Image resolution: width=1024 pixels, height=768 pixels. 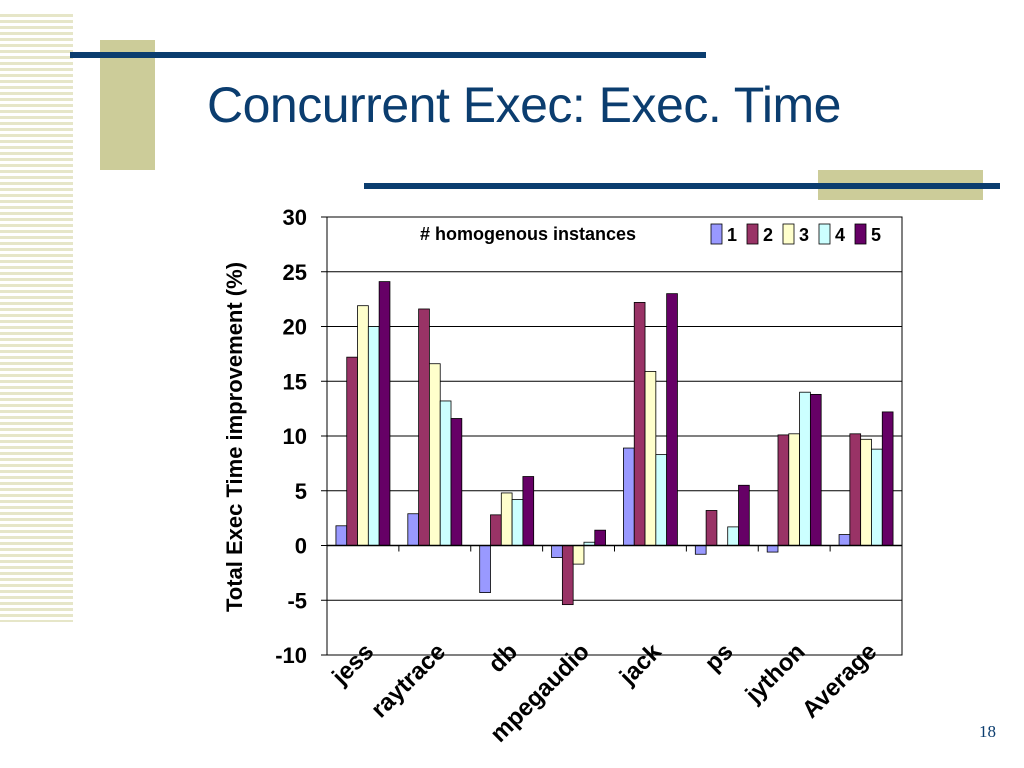 I want to click on legend-label-4: 4, so click(x=840, y=235).